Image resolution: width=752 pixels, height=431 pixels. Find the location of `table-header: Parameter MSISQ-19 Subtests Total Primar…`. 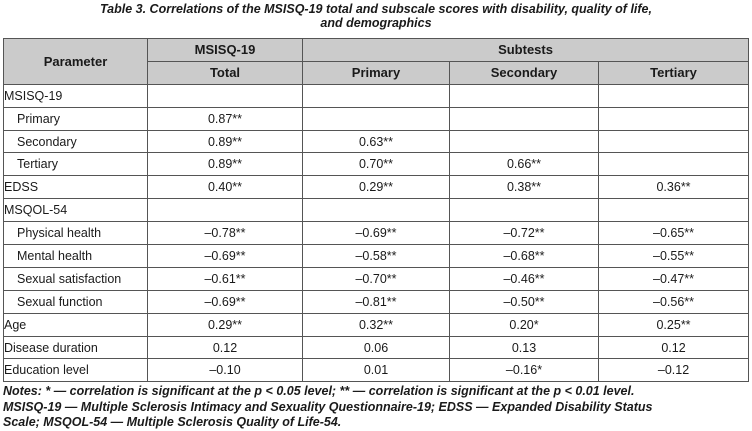

table-header: Parameter MSISQ-19 Subtests Total Primar… is located at coordinates (376, 61).